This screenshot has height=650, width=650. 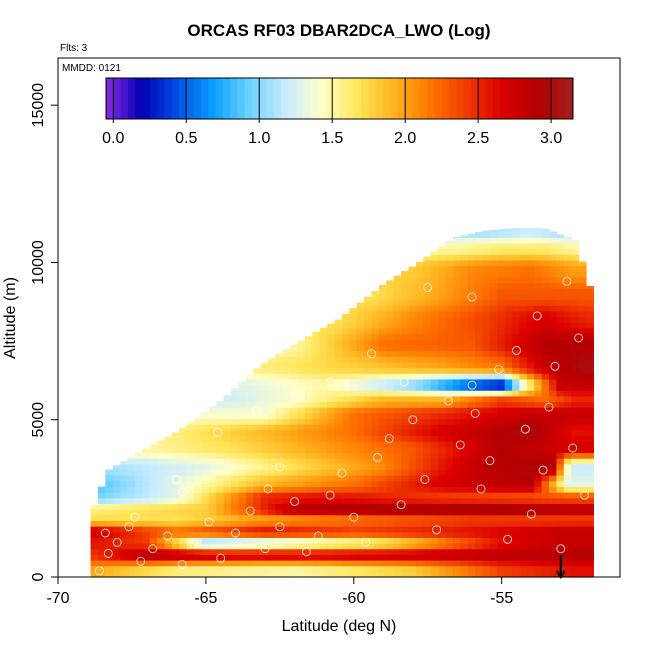 What do you see at coordinates (353, 598) in the screenshot?
I see `x-tick-label: -60` at bounding box center [353, 598].